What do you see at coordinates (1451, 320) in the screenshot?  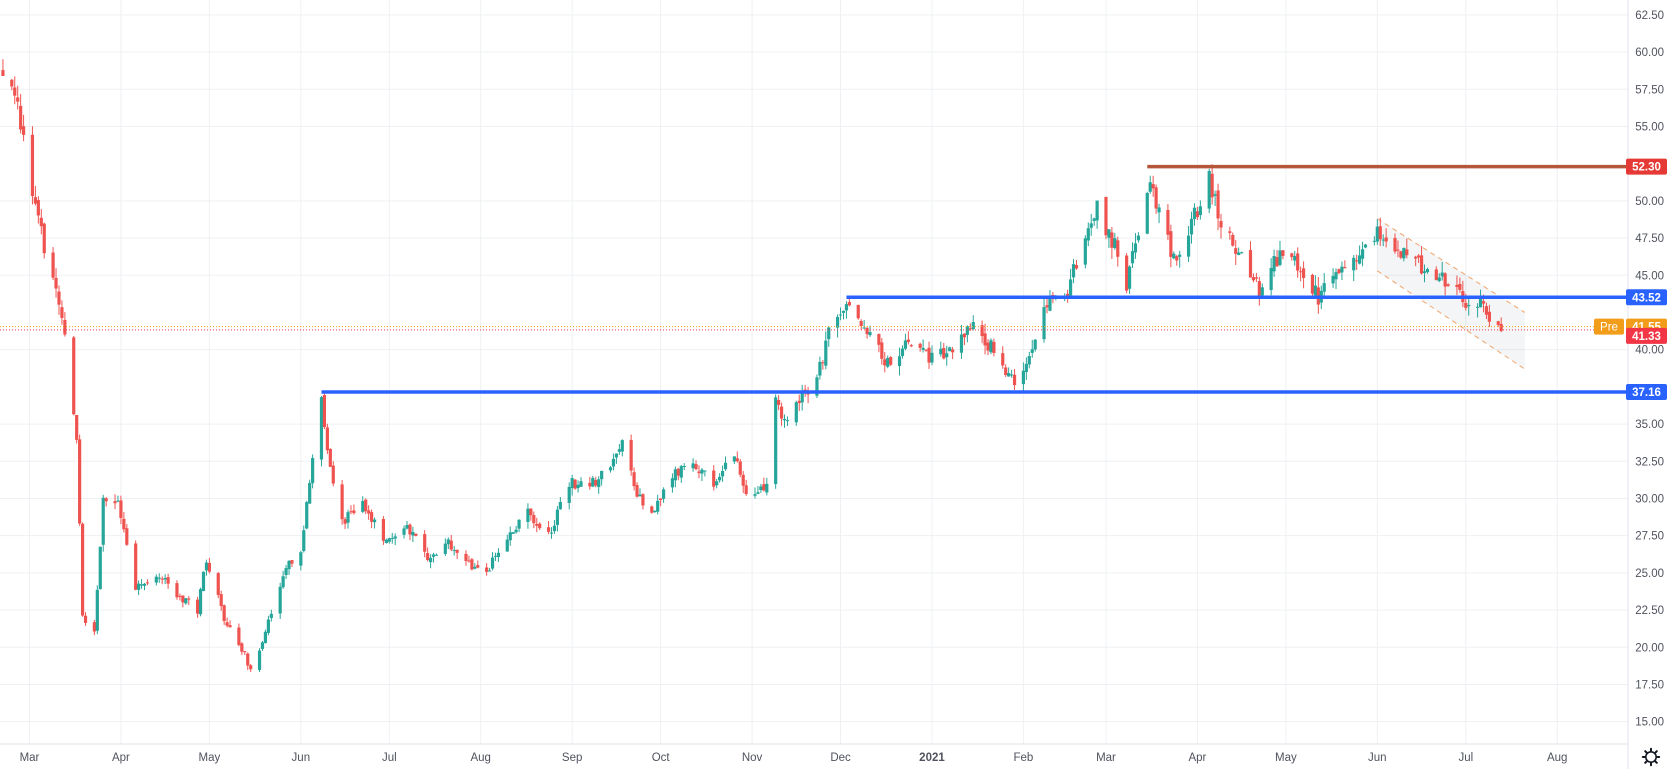 I see `channel-lower-line` at bounding box center [1451, 320].